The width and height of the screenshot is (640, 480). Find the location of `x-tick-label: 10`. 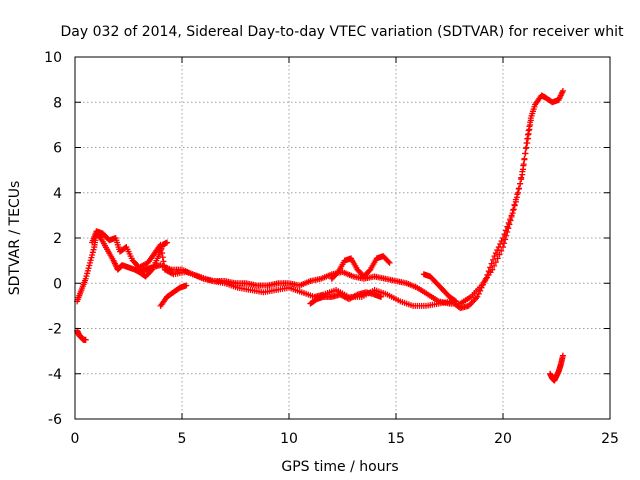

x-tick-label: 10 is located at coordinates (289, 439).